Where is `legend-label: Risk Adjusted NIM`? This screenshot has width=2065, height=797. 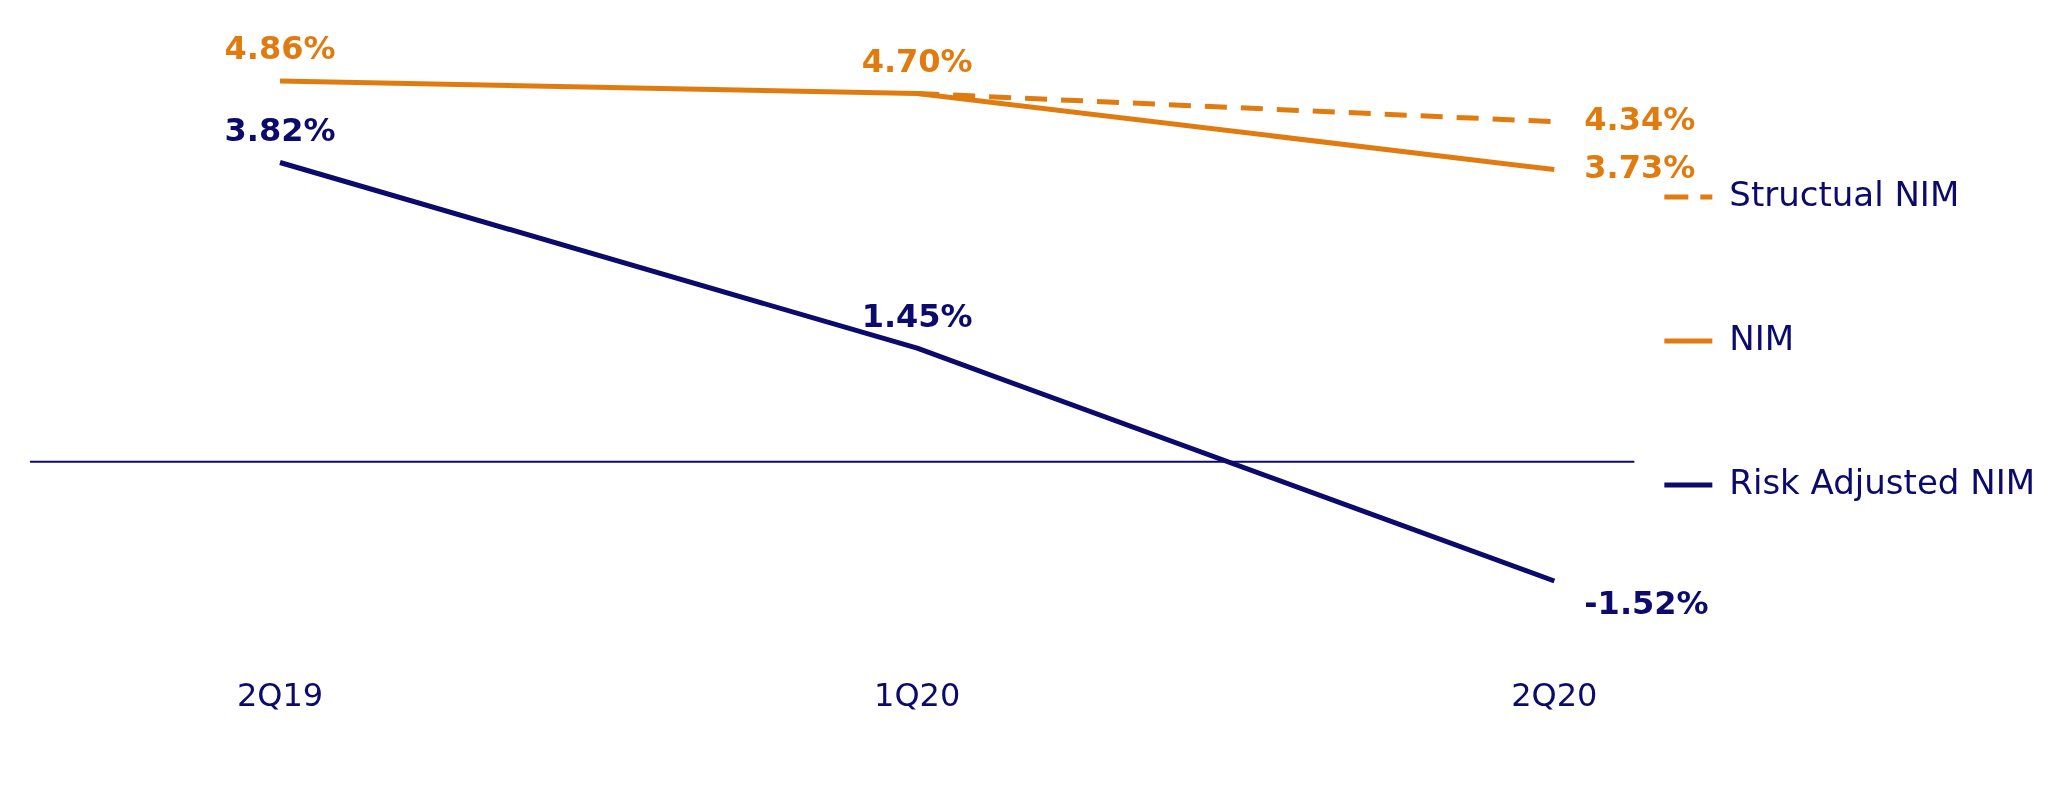
legend-label: Risk Adjusted NIM is located at coordinates (1882, 481).